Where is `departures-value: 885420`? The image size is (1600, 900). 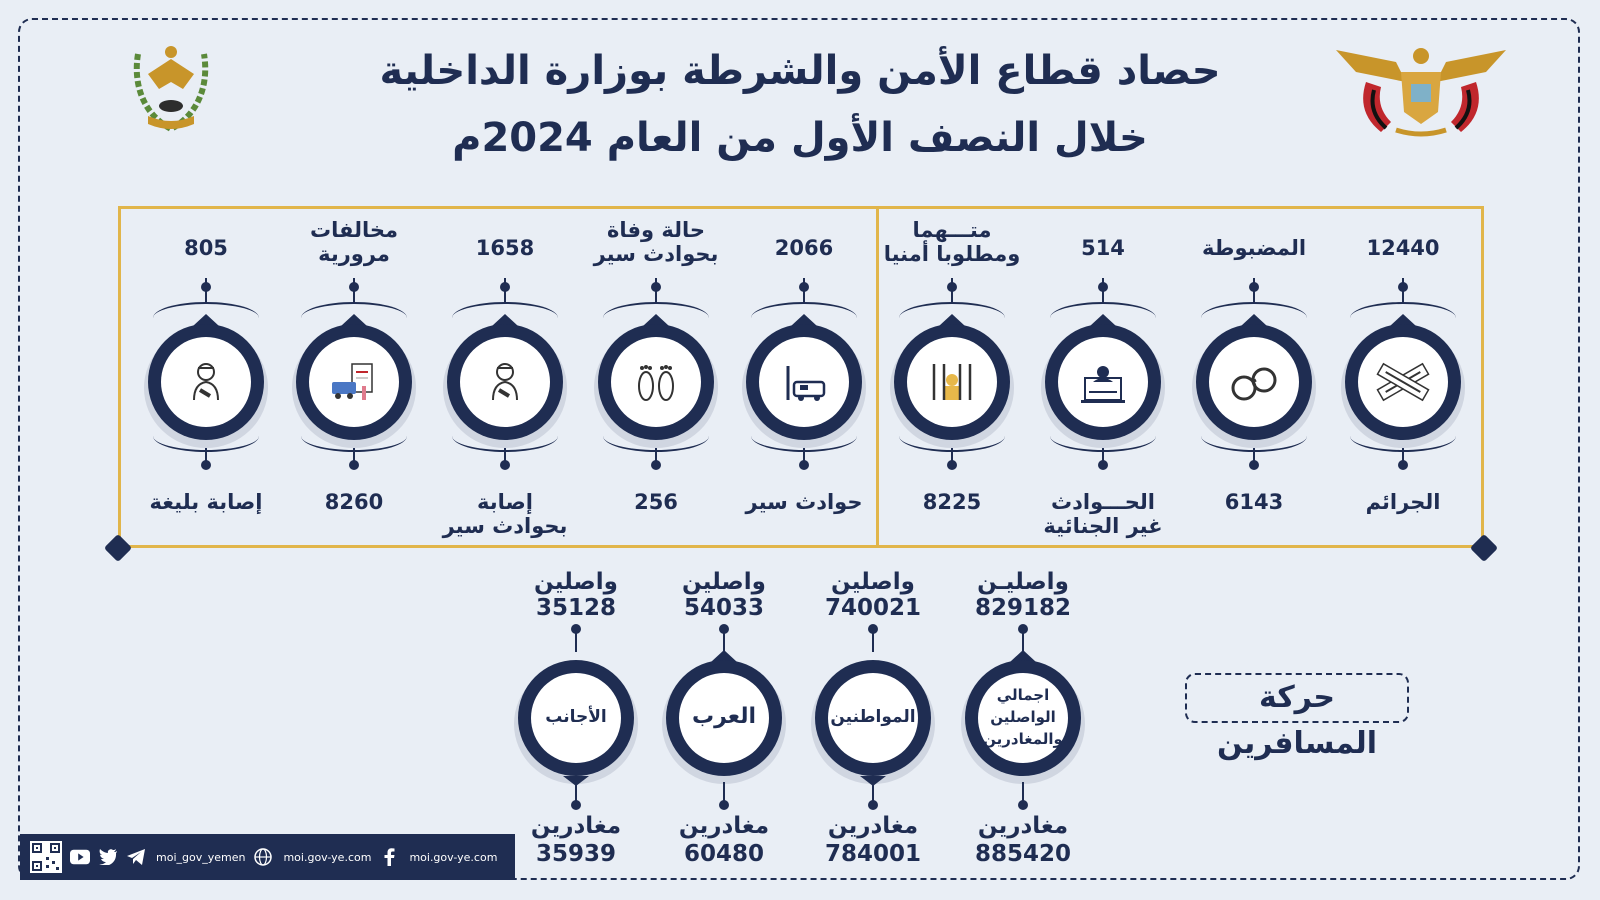 departures-value: 885420 is located at coordinates (1023, 854).